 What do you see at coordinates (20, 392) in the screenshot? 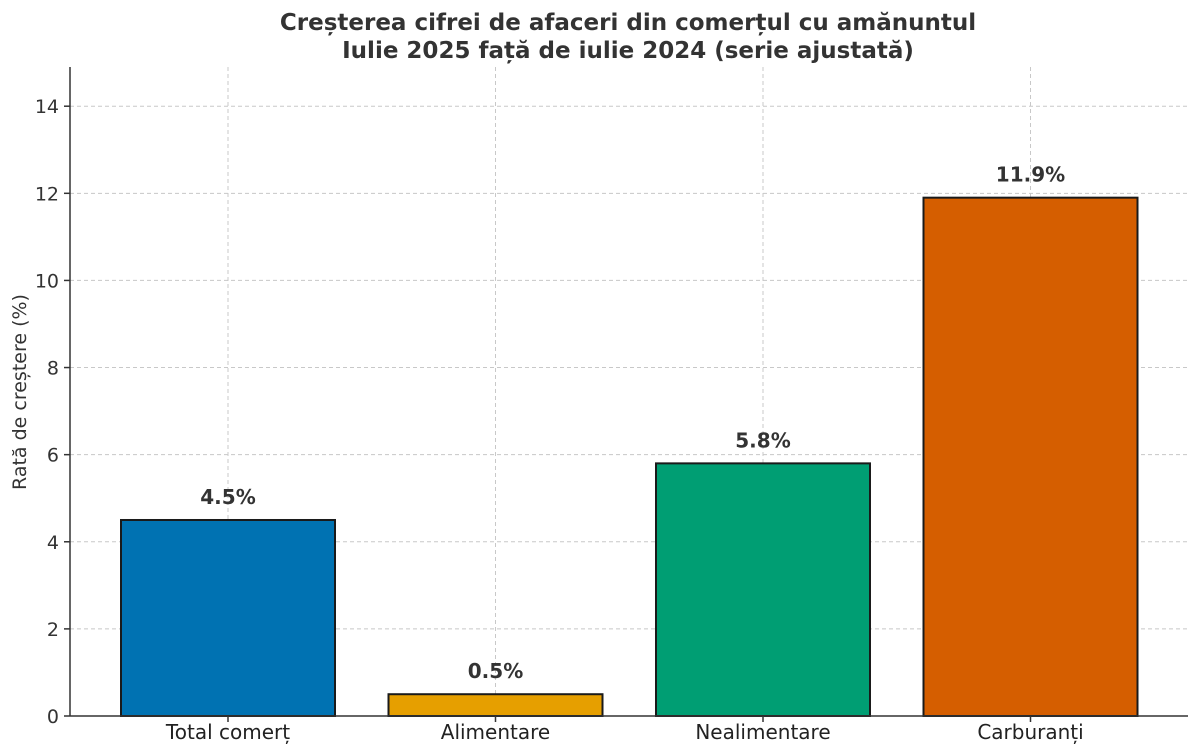
I see `y-axis-label: Rată de creștere (%)` at bounding box center [20, 392].